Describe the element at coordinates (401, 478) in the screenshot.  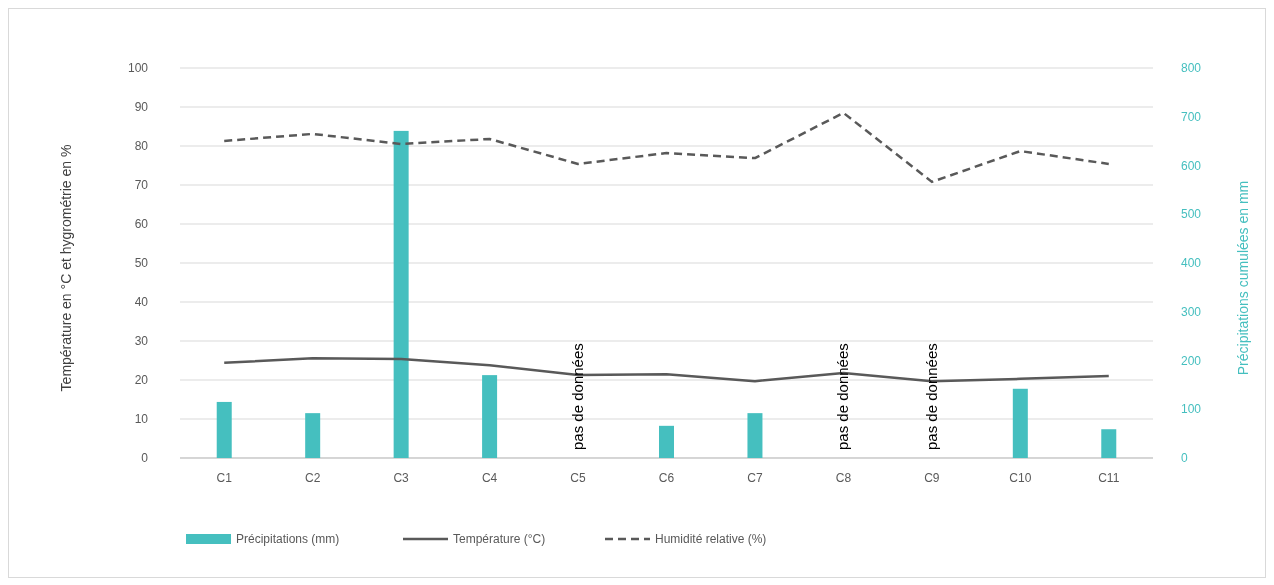
I see `x-tick-label: C3` at that location.